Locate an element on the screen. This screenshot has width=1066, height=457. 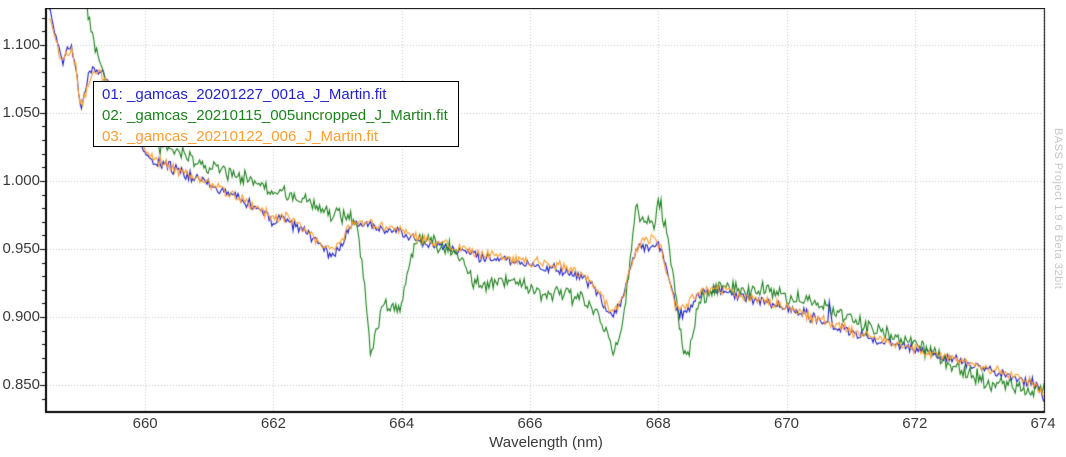
y-tick-label: 0.900 is located at coordinates (21, 317).